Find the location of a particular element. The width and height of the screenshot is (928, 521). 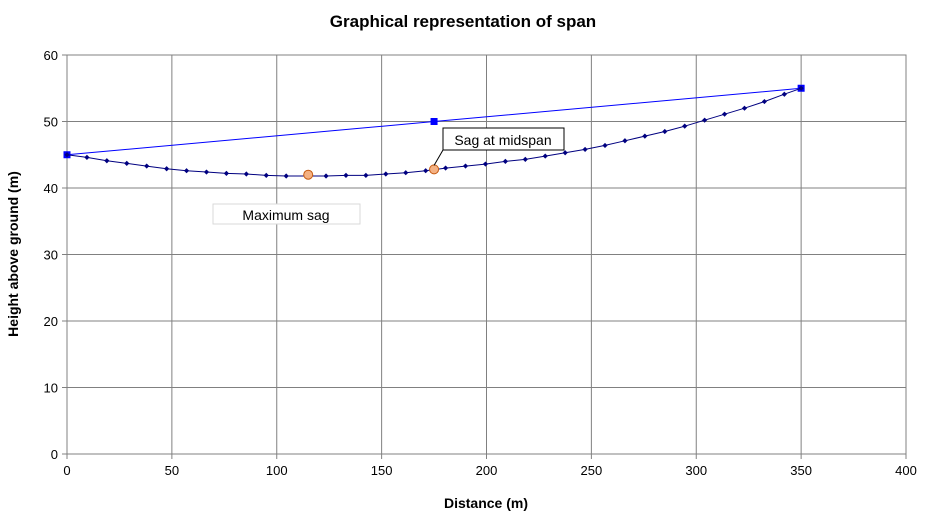

y-tick-label: 50 is located at coordinates (51, 122).